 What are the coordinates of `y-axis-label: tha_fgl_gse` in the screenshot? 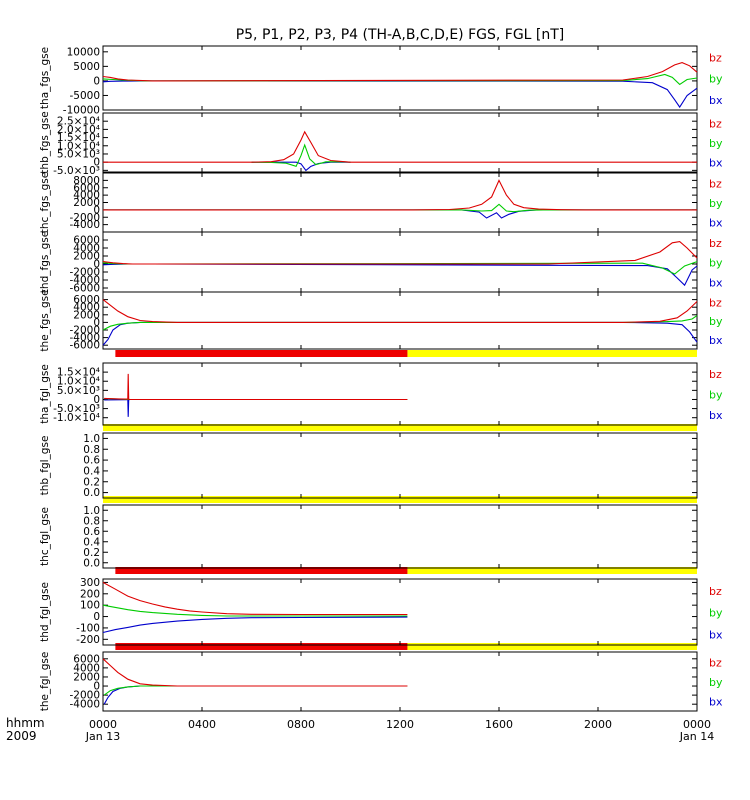 It's located at (45, 394).